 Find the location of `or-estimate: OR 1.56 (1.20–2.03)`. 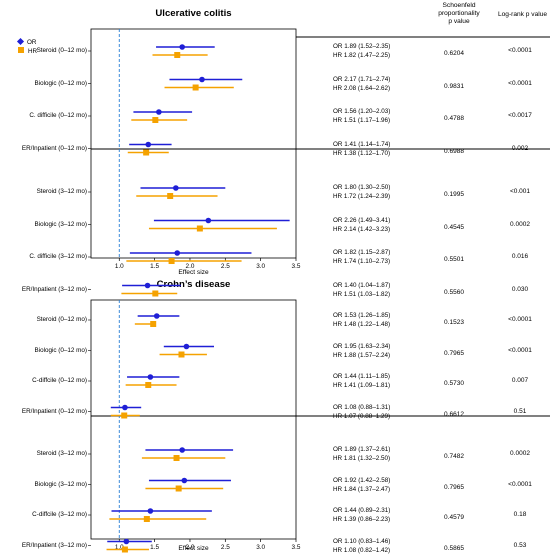

or-estimate: OR 1.56 (1.20–2.03) is located at coordinates (362, 111).